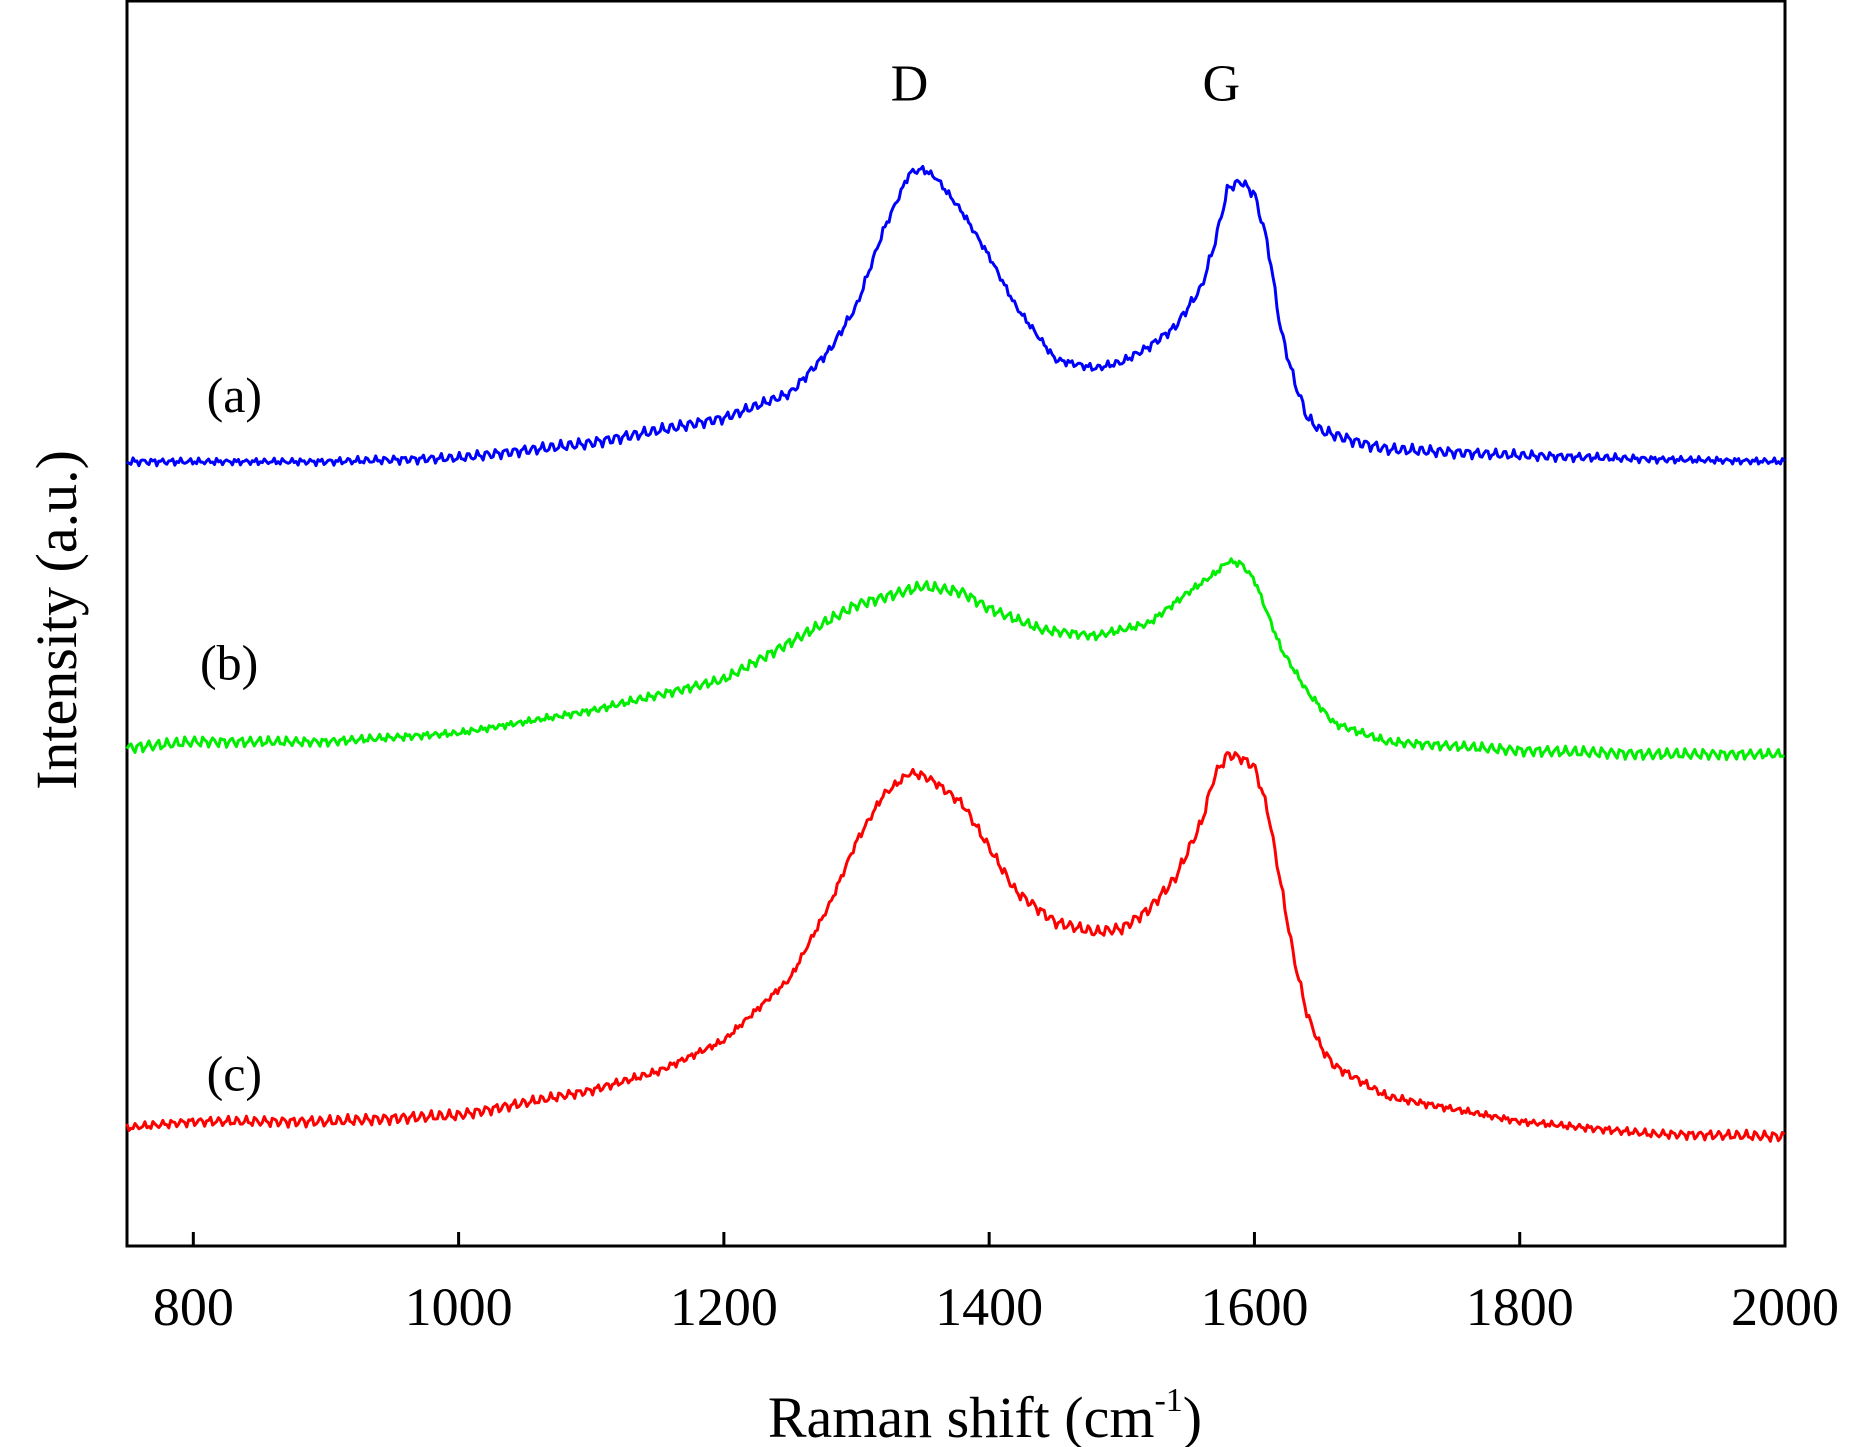  Describe the element at coordinates (955, 659) in the screenshot. I see `series-line` at that location.